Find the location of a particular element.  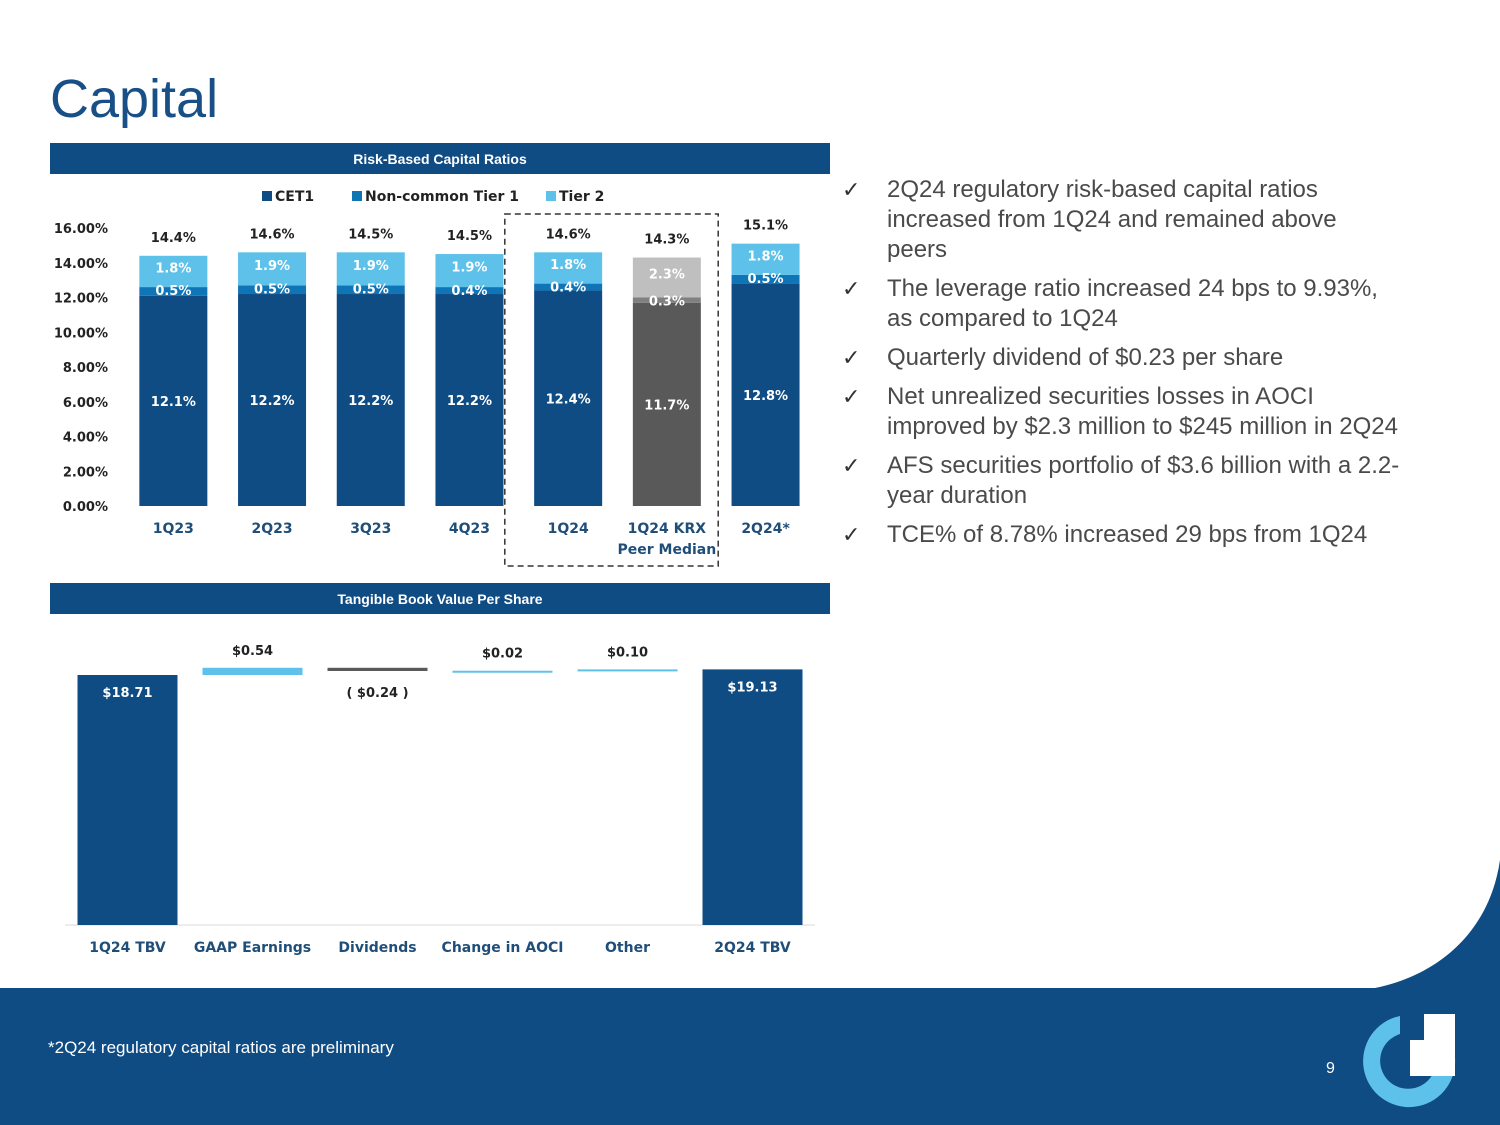

x-category-label: 1Q24 is located at coordinates (568, 529).